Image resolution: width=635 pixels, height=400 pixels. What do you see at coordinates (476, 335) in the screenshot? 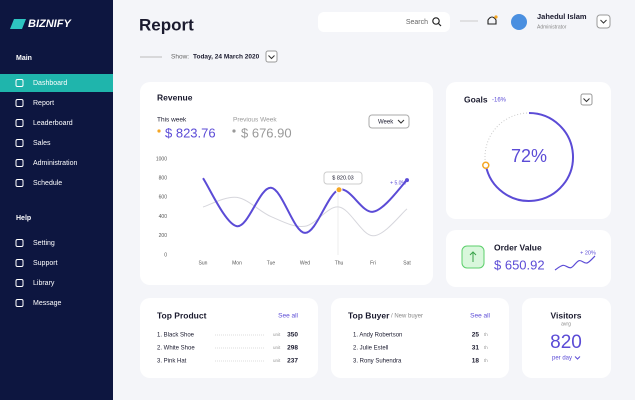
I see `row-count: 25` at bounding box center [476, 335].